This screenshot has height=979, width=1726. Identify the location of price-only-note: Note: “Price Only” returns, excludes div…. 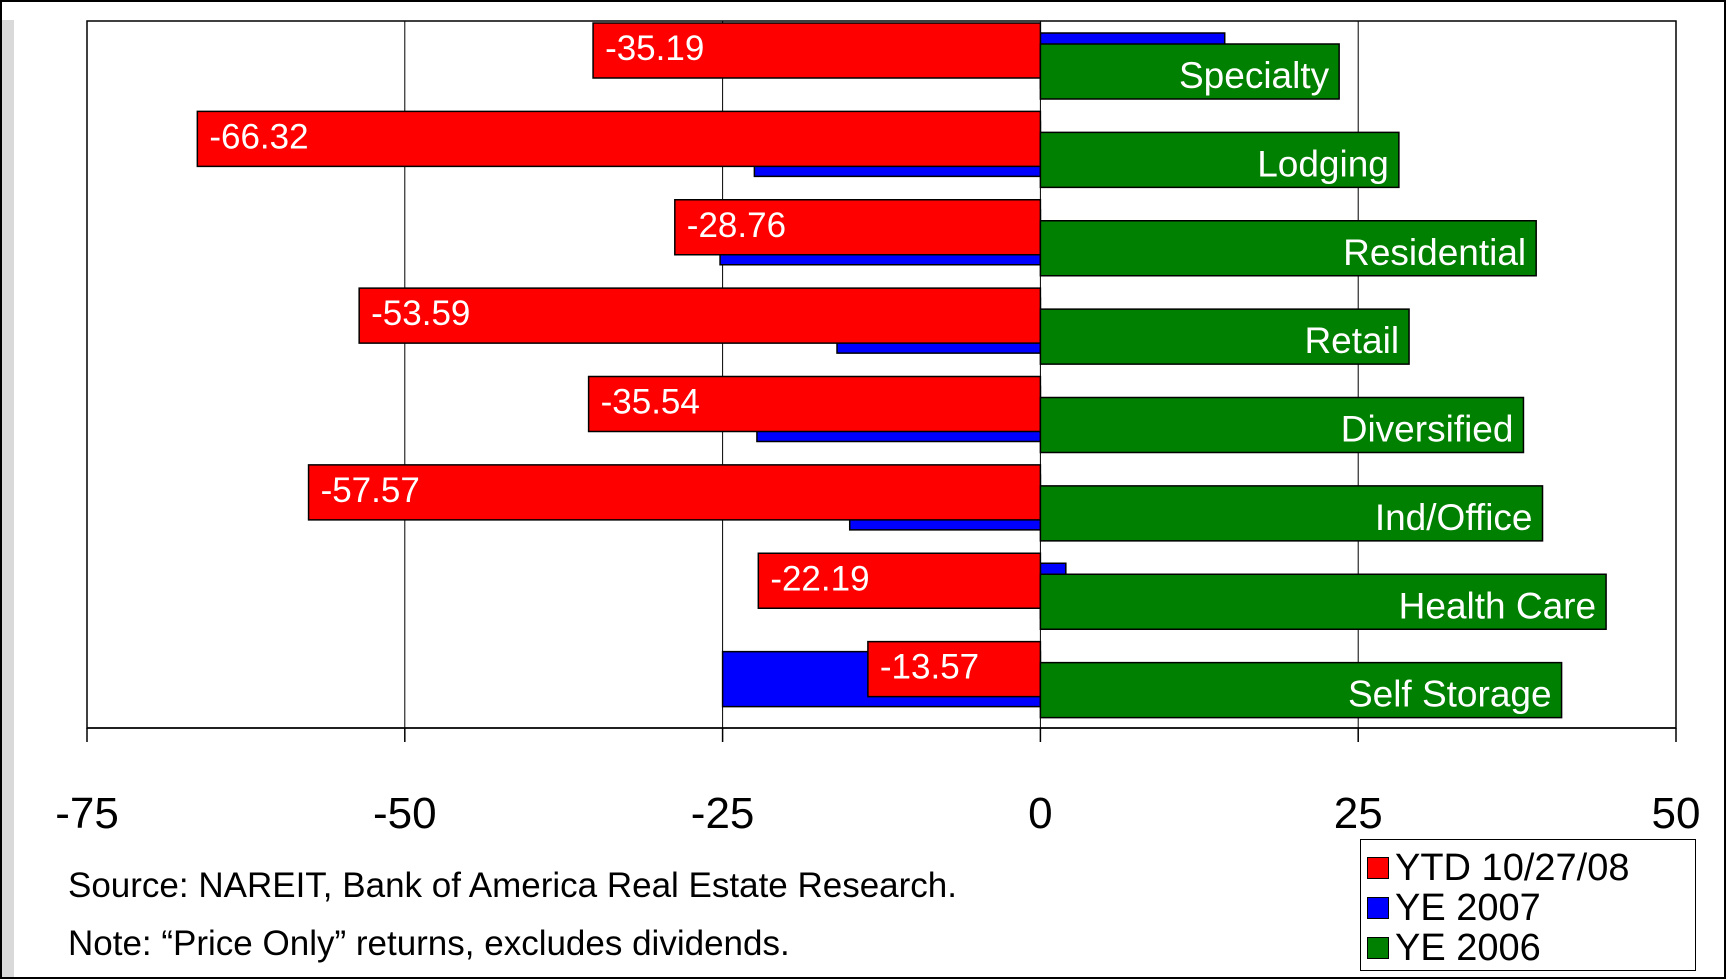
(429, 943).